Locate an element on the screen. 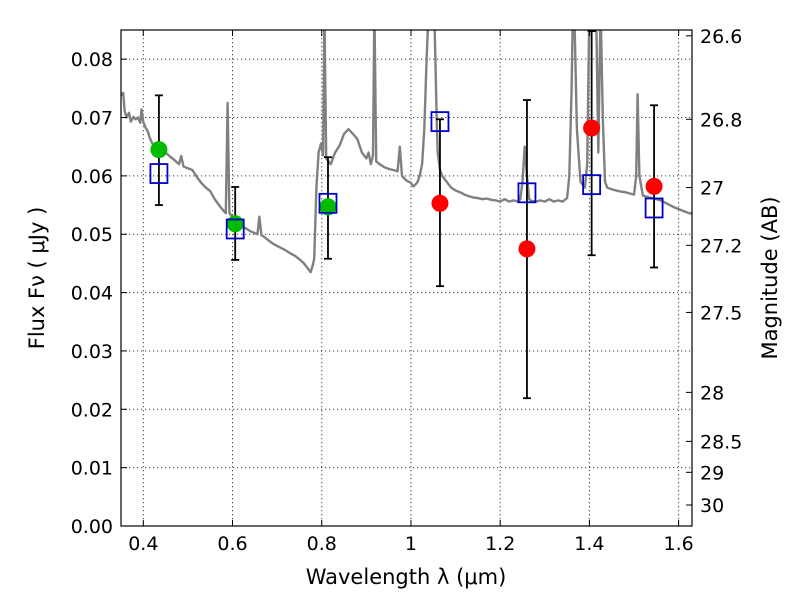  x-tick-label: 0.4 is located at coordinates (143, 544).